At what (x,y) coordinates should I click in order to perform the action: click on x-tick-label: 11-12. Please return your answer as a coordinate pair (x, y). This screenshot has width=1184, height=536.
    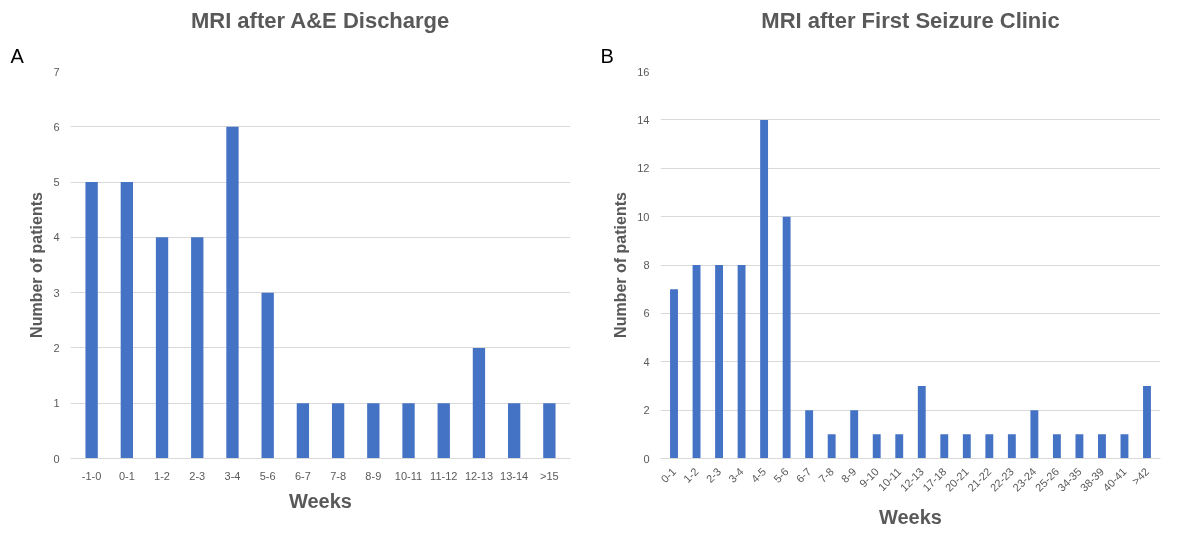
    Looking at the image, I should click on (444, 475).